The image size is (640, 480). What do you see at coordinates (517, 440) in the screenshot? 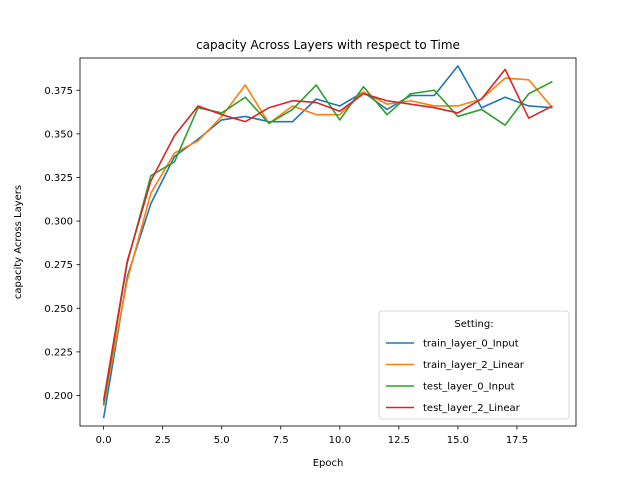
I see `x-tick-label: 17.5` at bounding box center [517, 440].